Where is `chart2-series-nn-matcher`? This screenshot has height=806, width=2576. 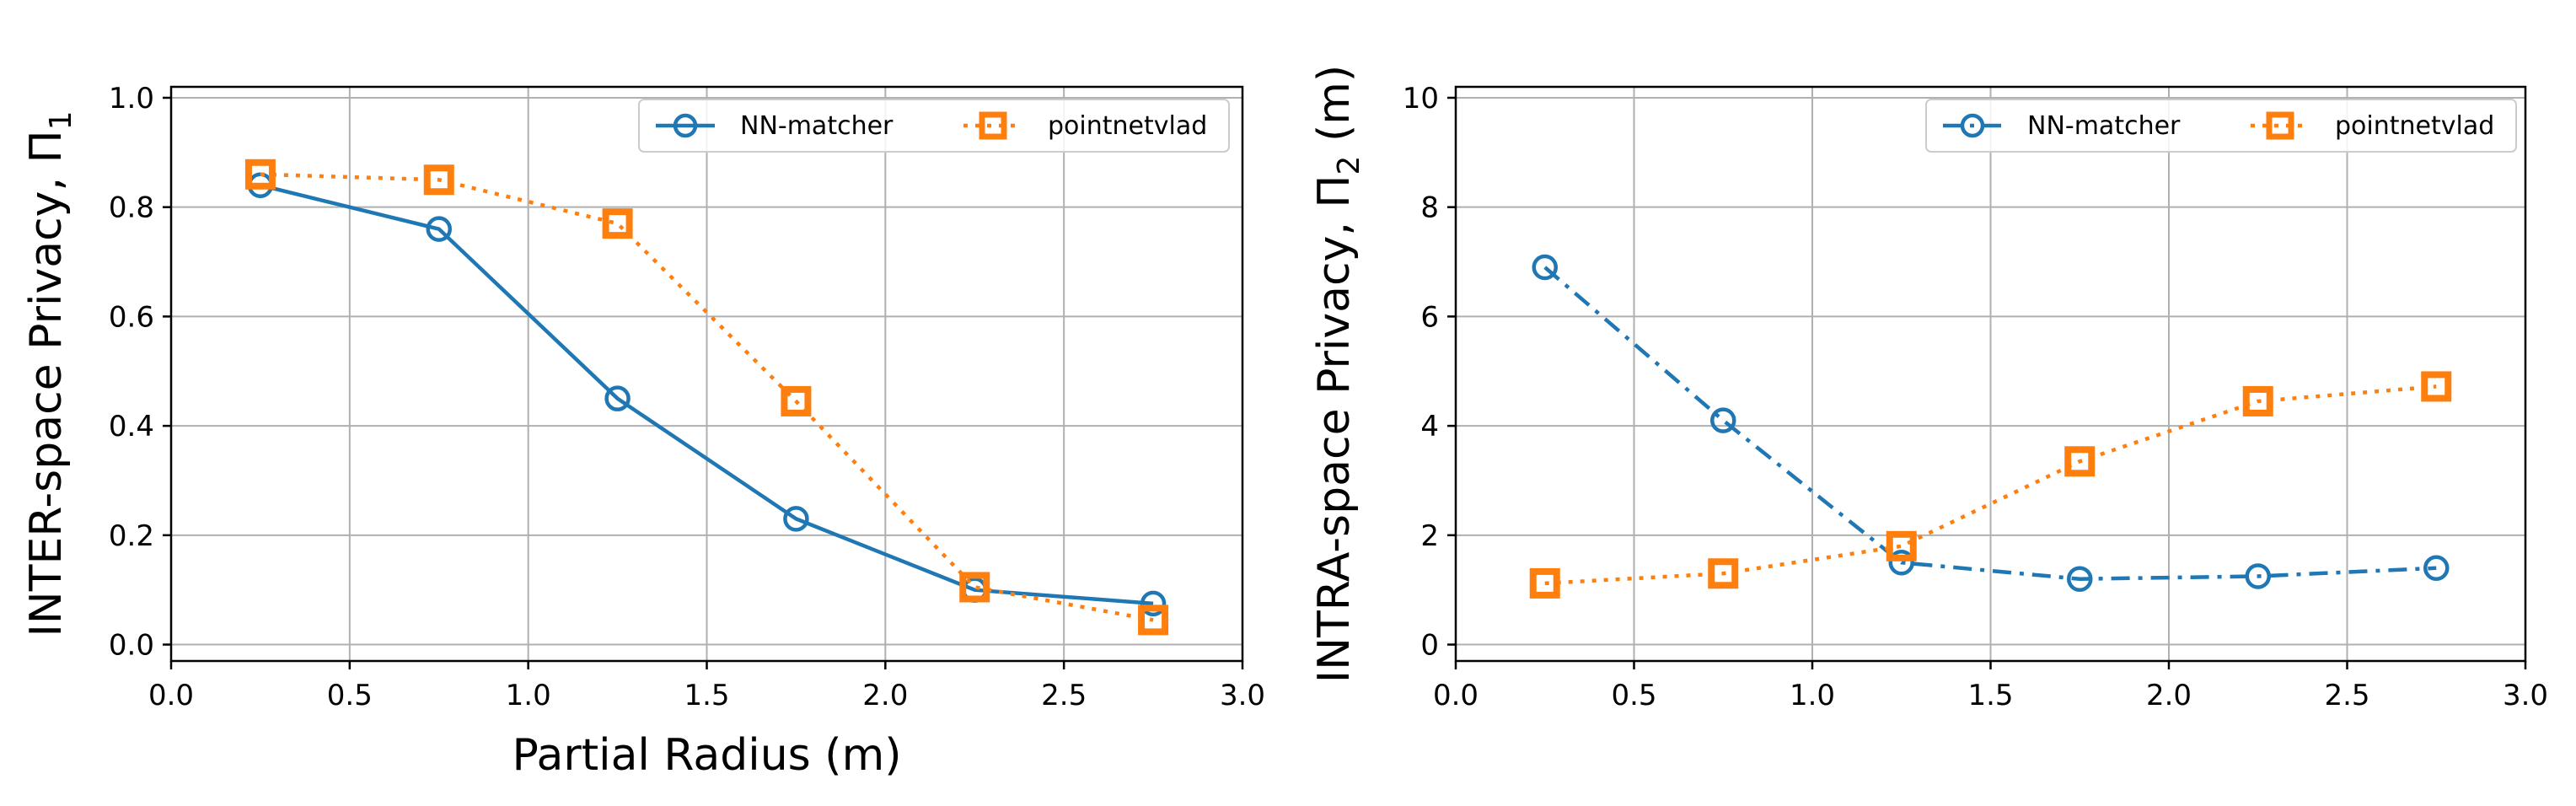
chart2-series-nn-matcher is located at coordinates (1991, 423).